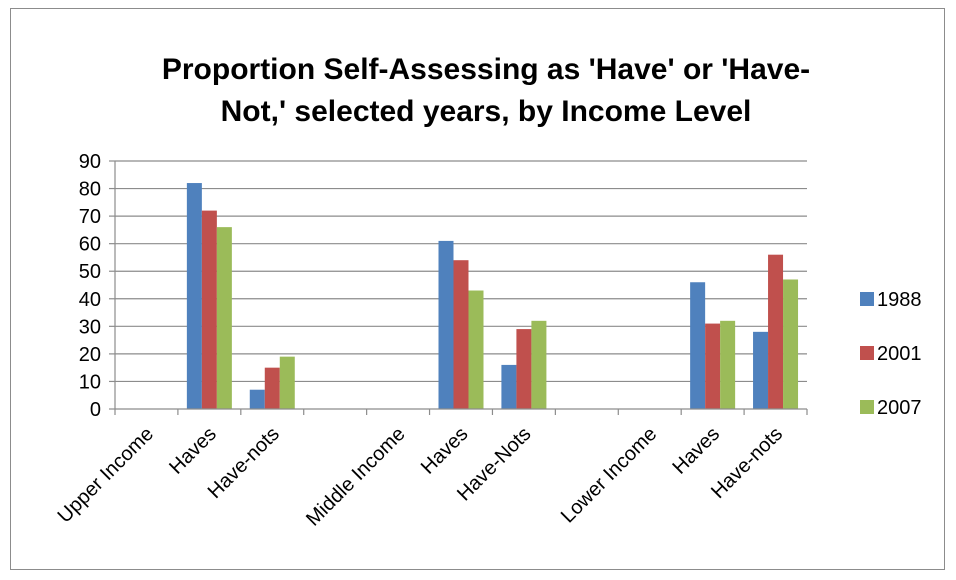 The height and width of the screenshot is (580, 956). I want to click on y-tick-label: 70, so click(90, 217).